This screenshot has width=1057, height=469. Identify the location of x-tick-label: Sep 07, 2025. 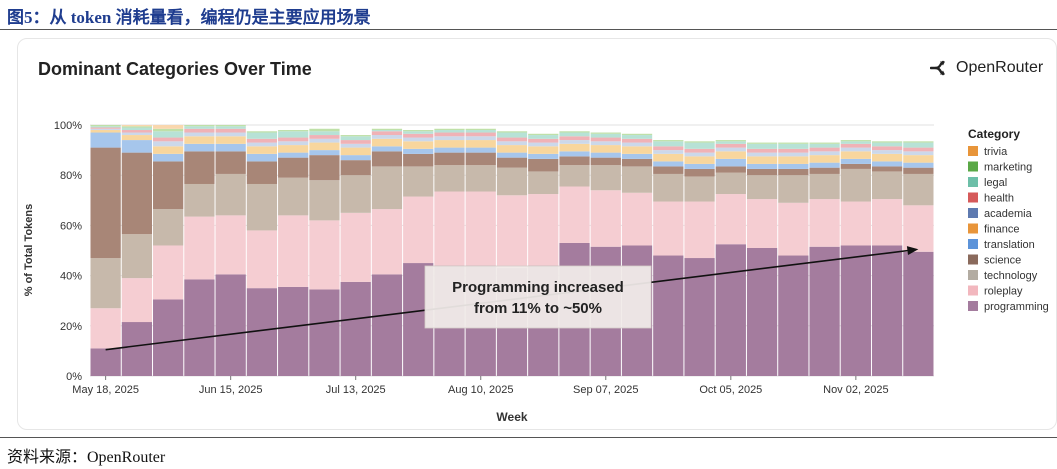
(605, 390).